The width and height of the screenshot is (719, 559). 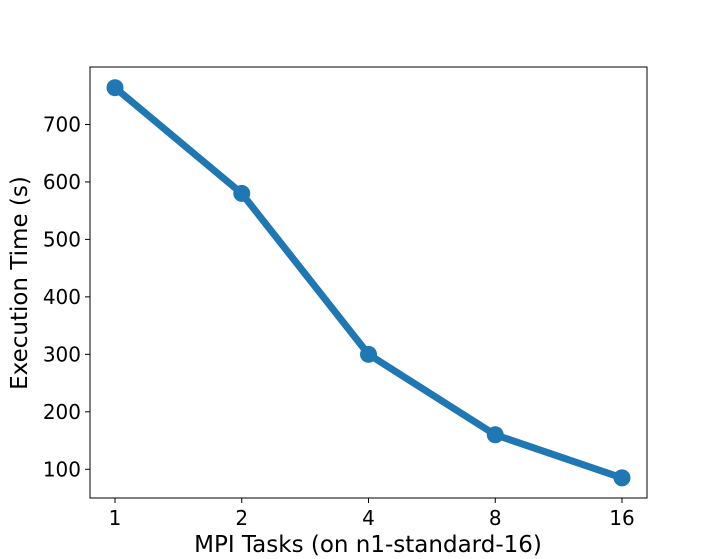 What do you see at coordinates (62, 354) in the screenshot?
I see `y-tick-label: 300` at bounding box center [62, 354].